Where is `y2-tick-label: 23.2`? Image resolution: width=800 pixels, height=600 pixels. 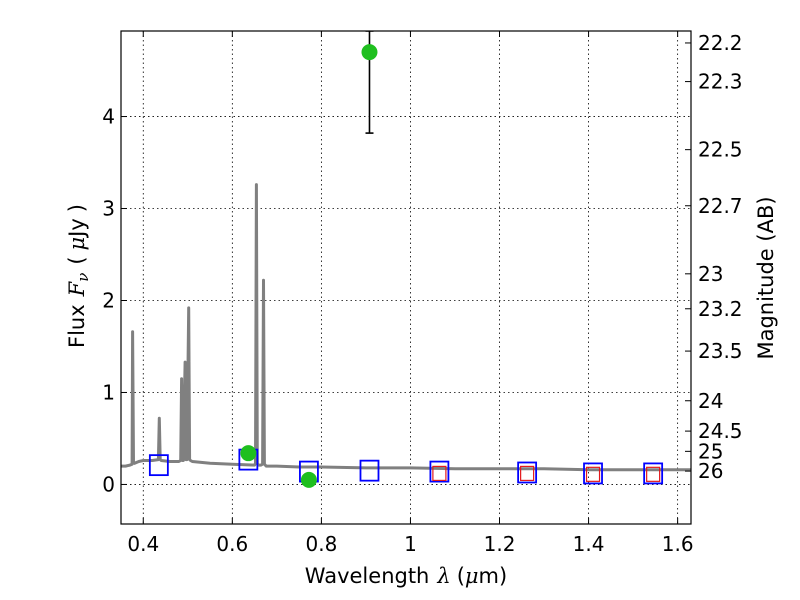 y2-tick-label: 23.2 is located at coordinates (720, 309).